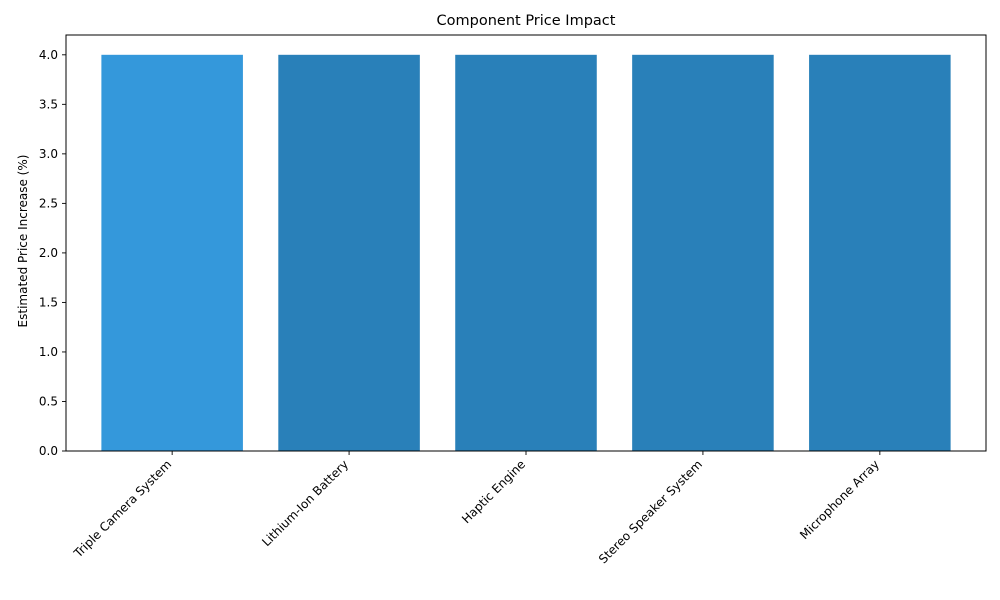 This screenshot has height=600, width=1000. What do you see at coordinates (48, 203) in the screenshot?
I see `y-tick-label: 2.5` at bounding box center [48, 203].